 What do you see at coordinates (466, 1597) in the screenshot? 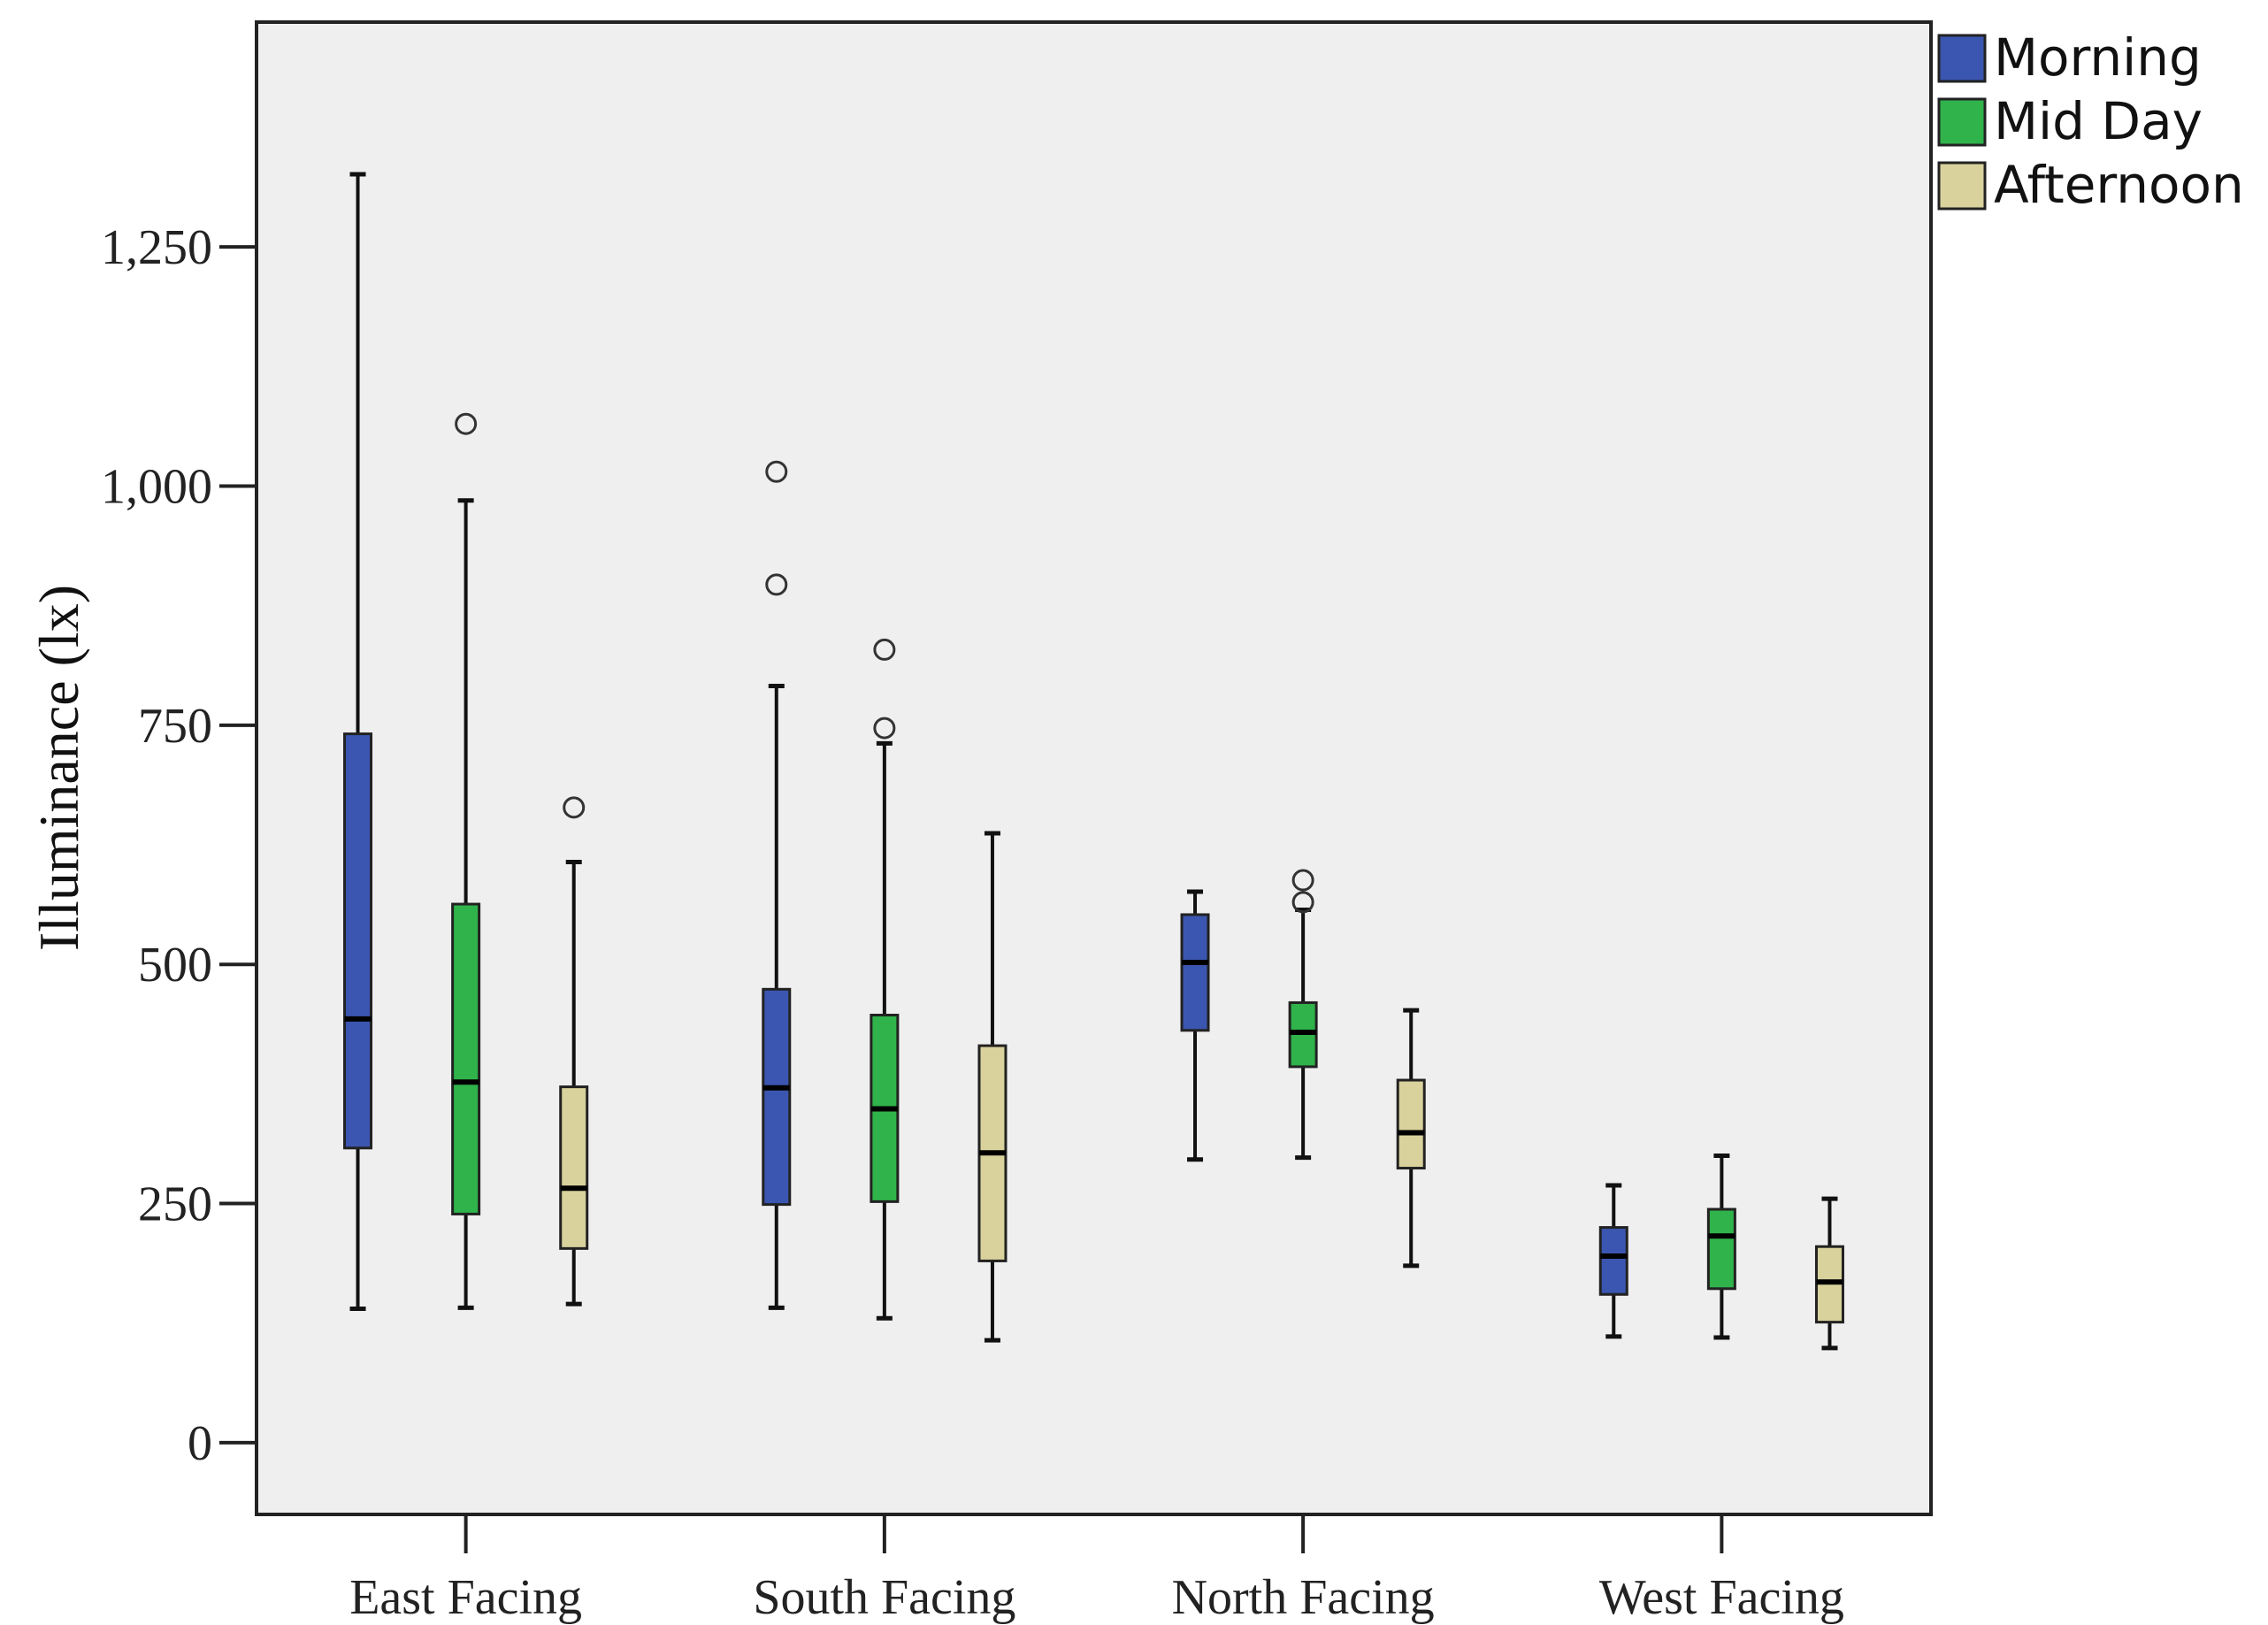
I see `x-tick-label: East Facing` at bounding box center [466, 1597].